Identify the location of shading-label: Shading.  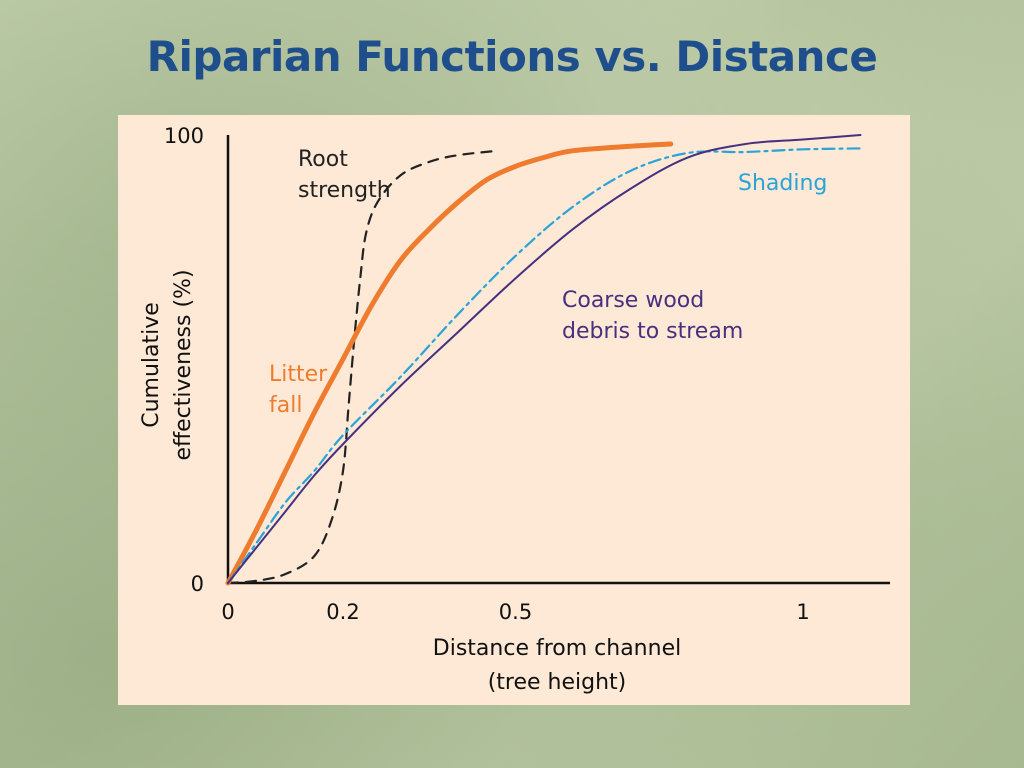
(782, 183).